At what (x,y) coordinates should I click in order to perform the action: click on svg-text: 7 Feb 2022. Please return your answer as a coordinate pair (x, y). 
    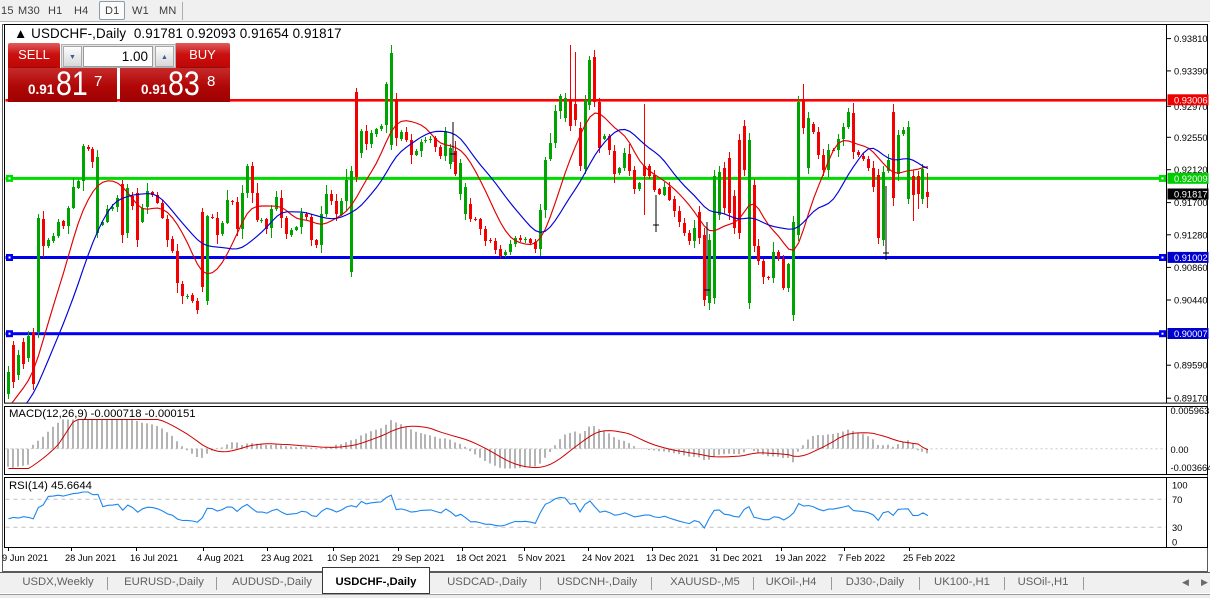
    Looking at the image, I should click on (861, 558).